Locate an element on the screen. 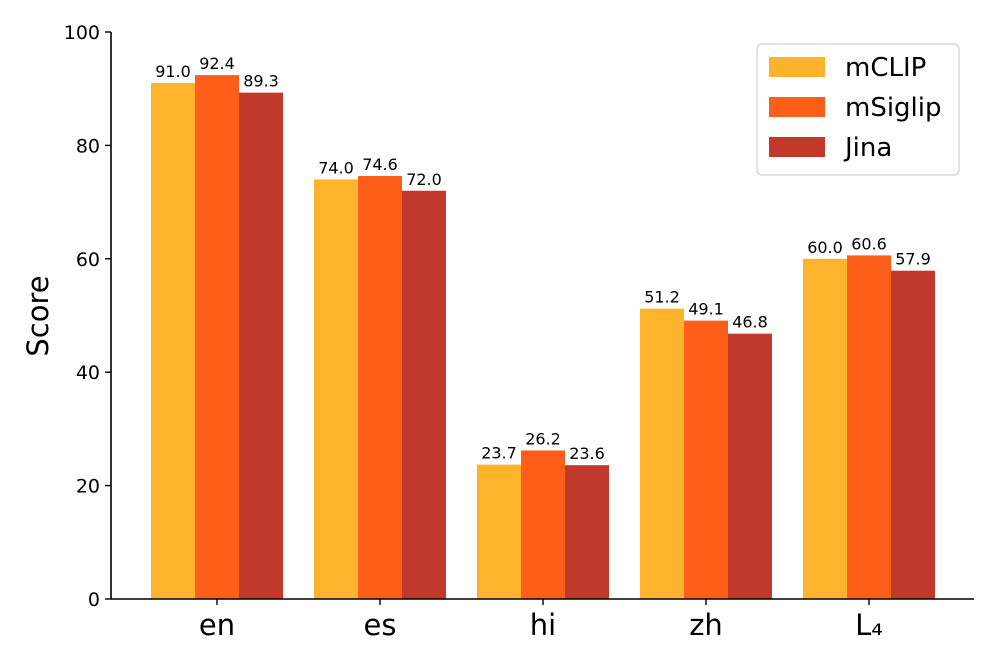 The height and width of the screenshot is (664, 997). bar-value-label: 60.6 is located at coordinates (869, 243).